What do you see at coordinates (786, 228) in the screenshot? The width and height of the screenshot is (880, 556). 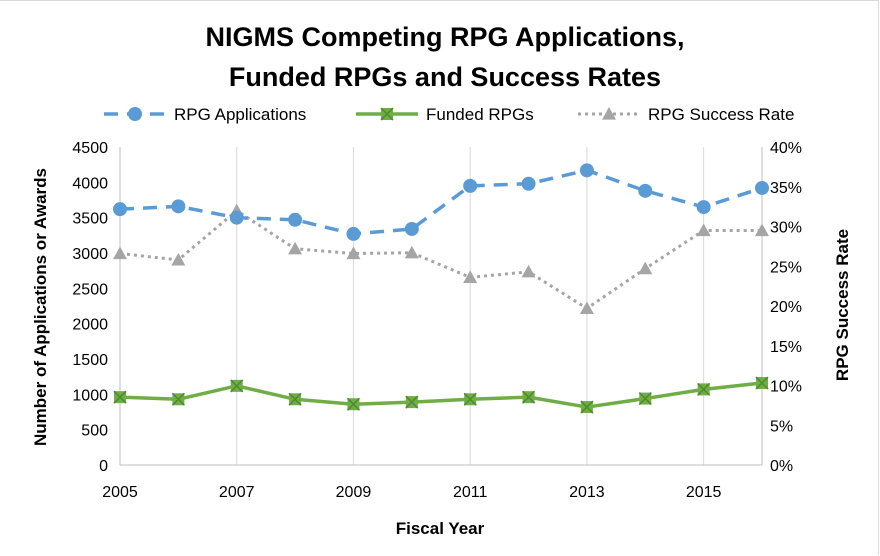 I see `y2-tick-label: 30%` at bounding box center [786, 228].